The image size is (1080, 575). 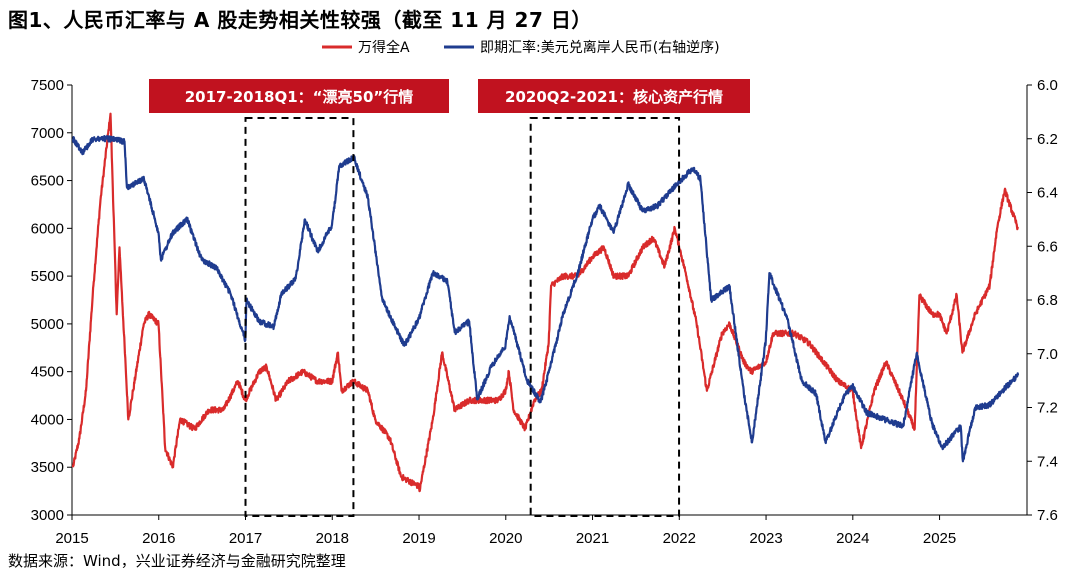 What do you see at coordinates (1047, 354) in the screenshot?
I see `y-right-tick-label: 7.0` at bounding box center [1047, 354].